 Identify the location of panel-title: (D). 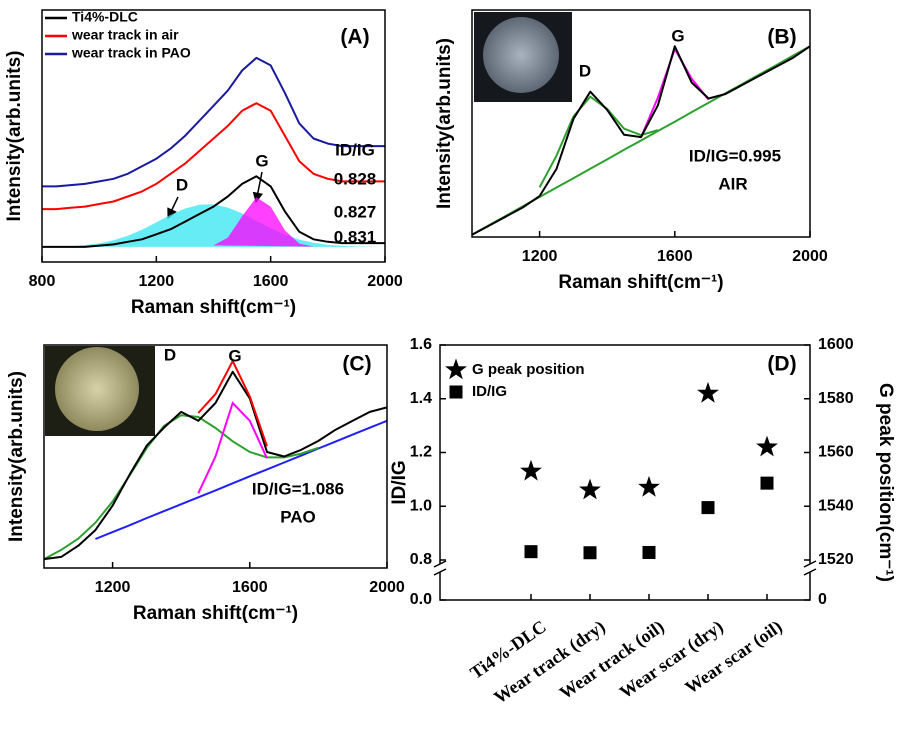
(781, 364).